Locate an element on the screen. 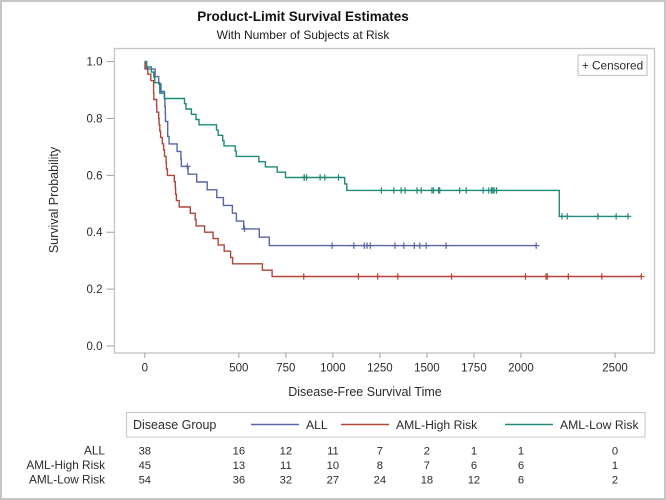 The width and height of the screenshot is (666, 500). at-risk-value: 45 is located at coordinates (145, 466).